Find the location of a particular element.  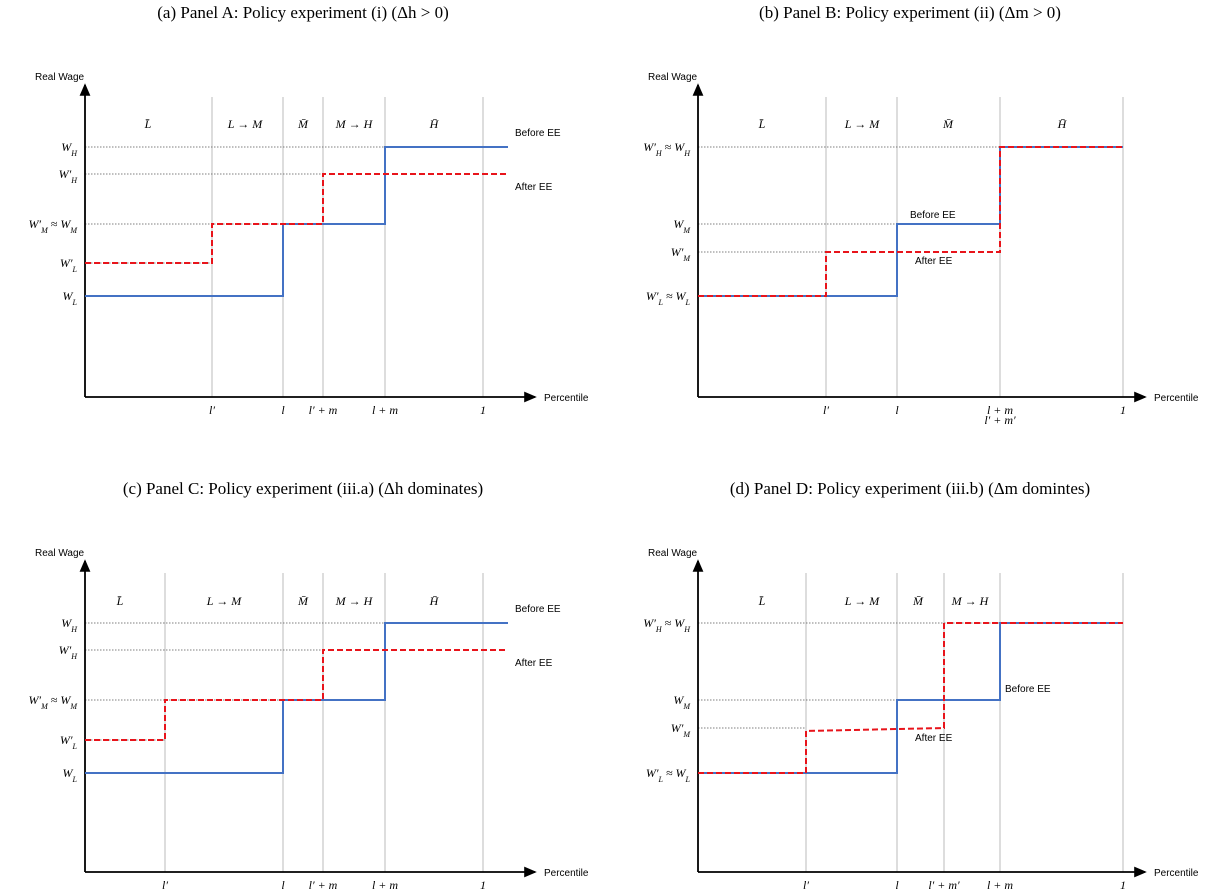

x-label: l′ + m′ is located at coordinates (944, 885).